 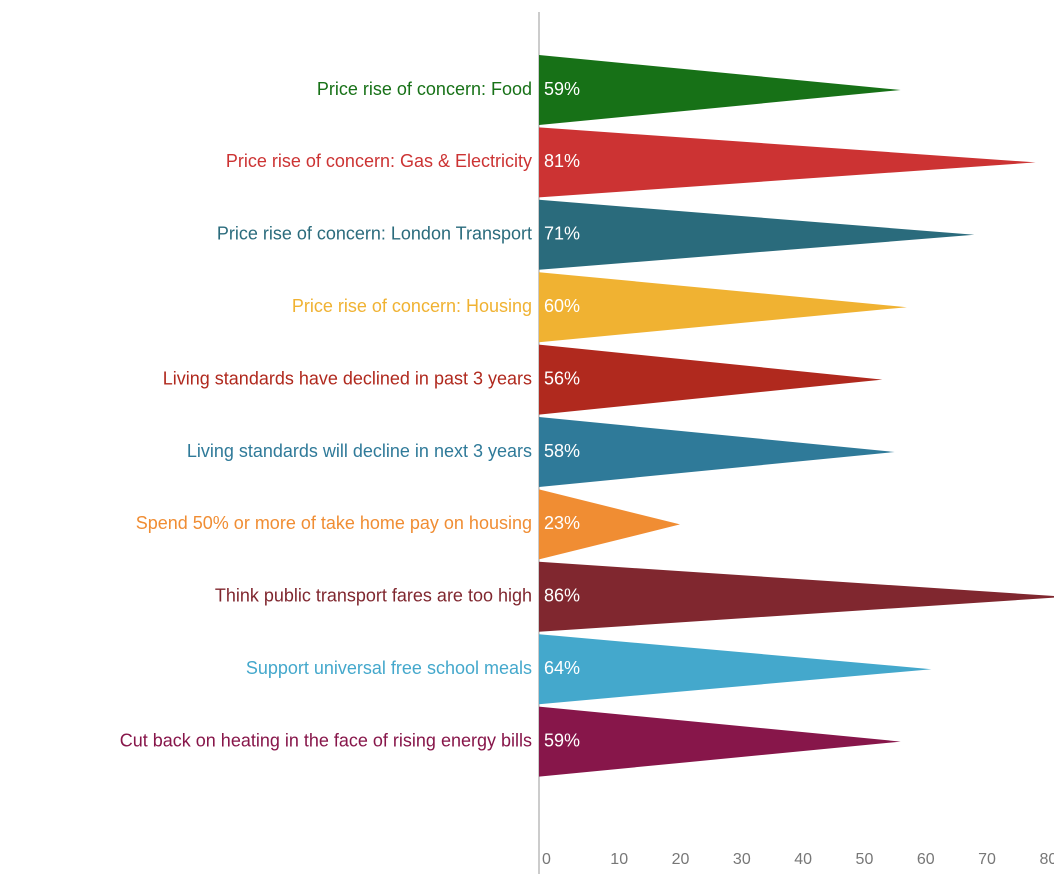 I want to click on x-tick-label: 0, so click(x=546, y=859).